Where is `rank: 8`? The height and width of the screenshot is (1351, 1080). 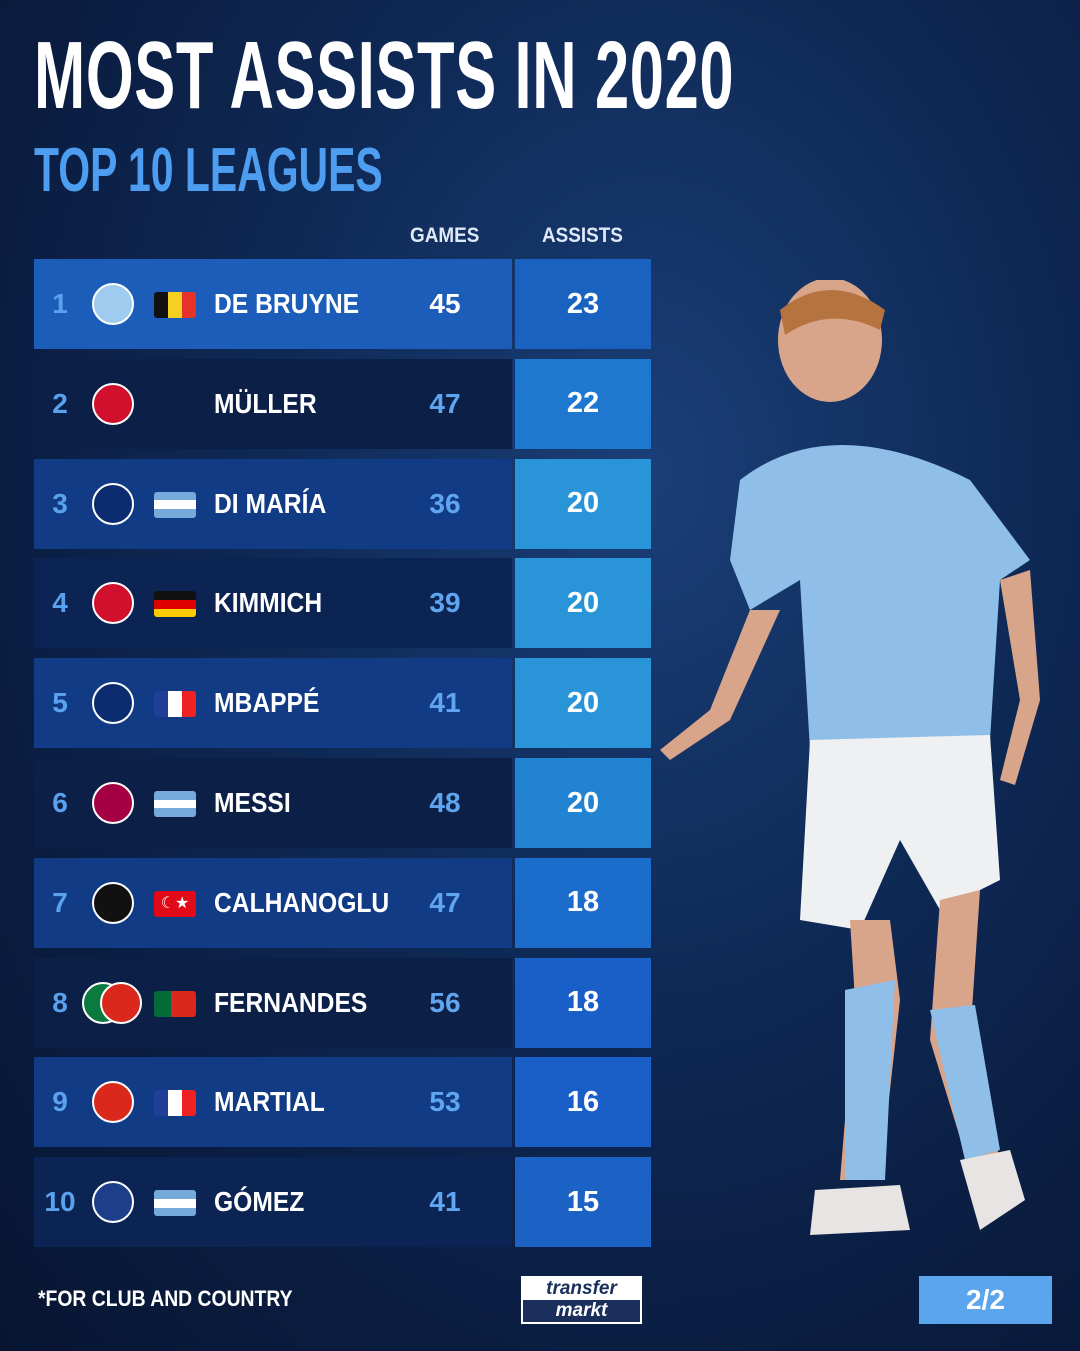 rank: 8 is located at coordinates (60, 1002).